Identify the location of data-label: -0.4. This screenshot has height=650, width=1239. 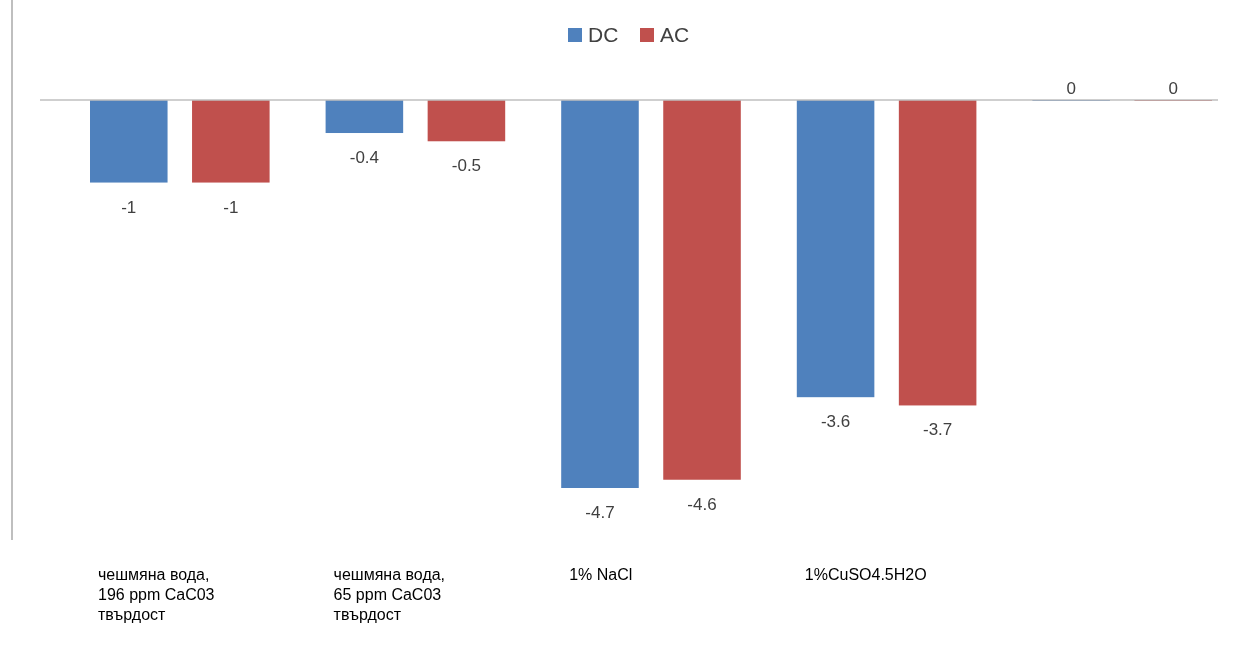
(364, 158).